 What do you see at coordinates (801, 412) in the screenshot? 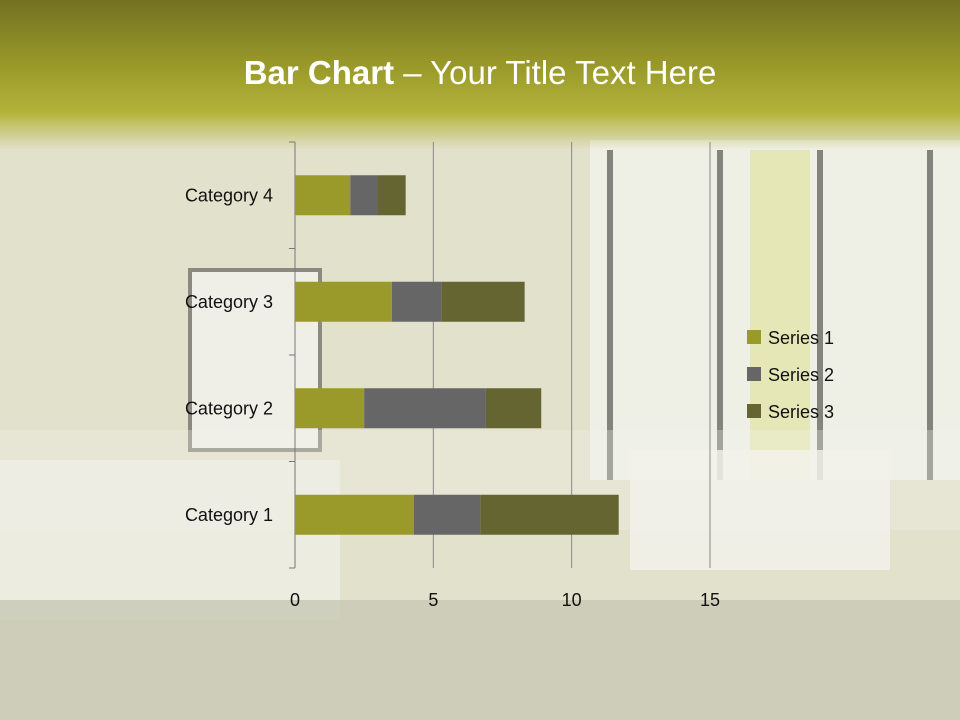
I see `legend-label: Series 3` at bounding box center [801, 412].